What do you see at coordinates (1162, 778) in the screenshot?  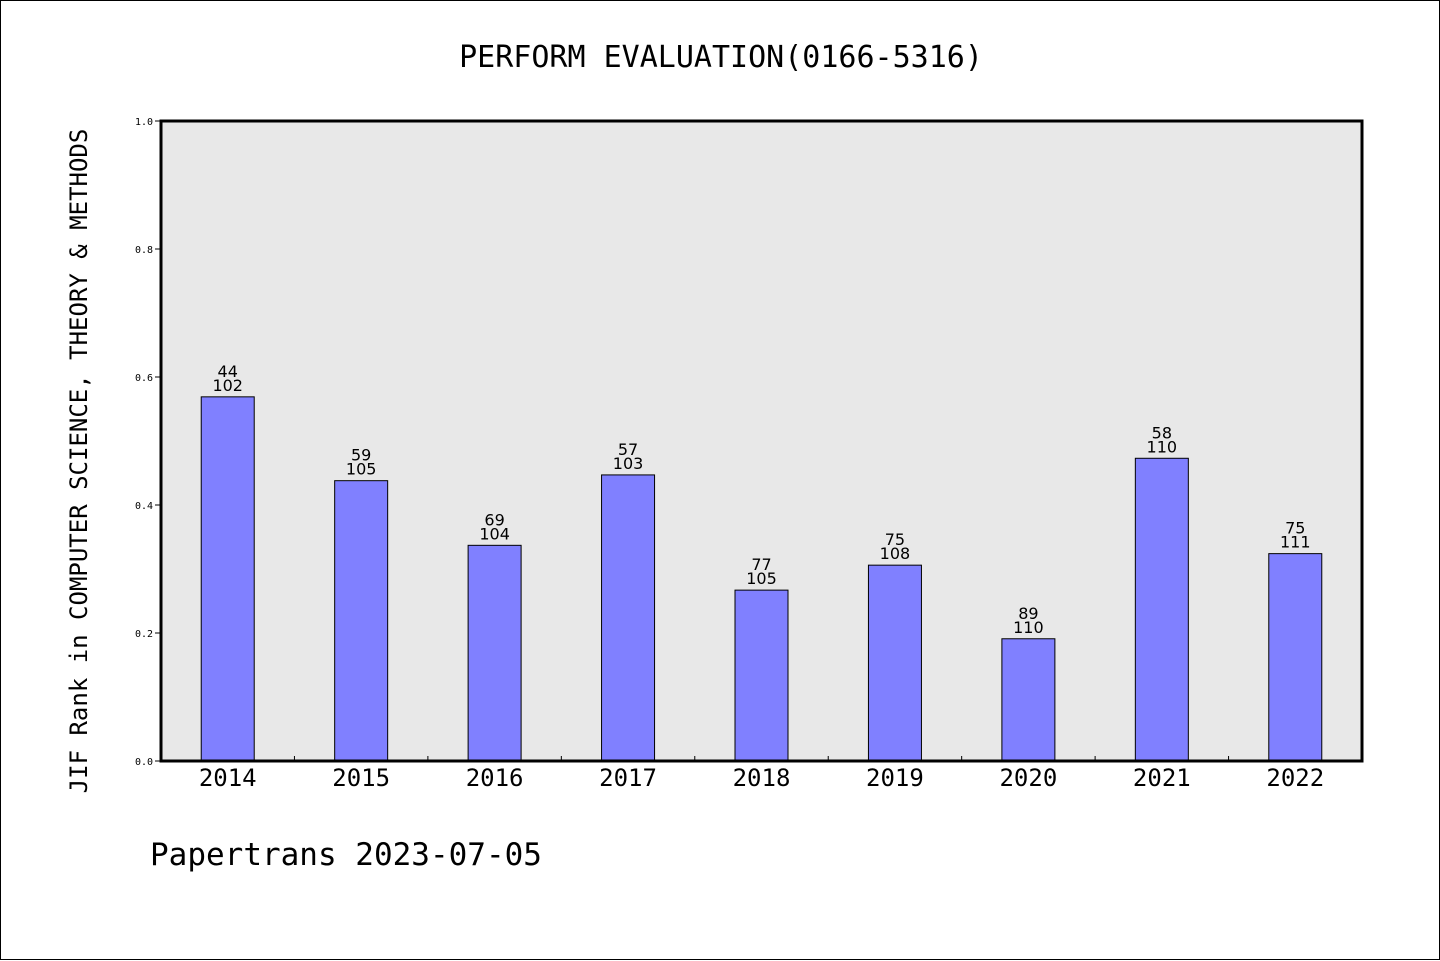 I see `x-tick-label: 2021` at bounding box center [1162, 778].